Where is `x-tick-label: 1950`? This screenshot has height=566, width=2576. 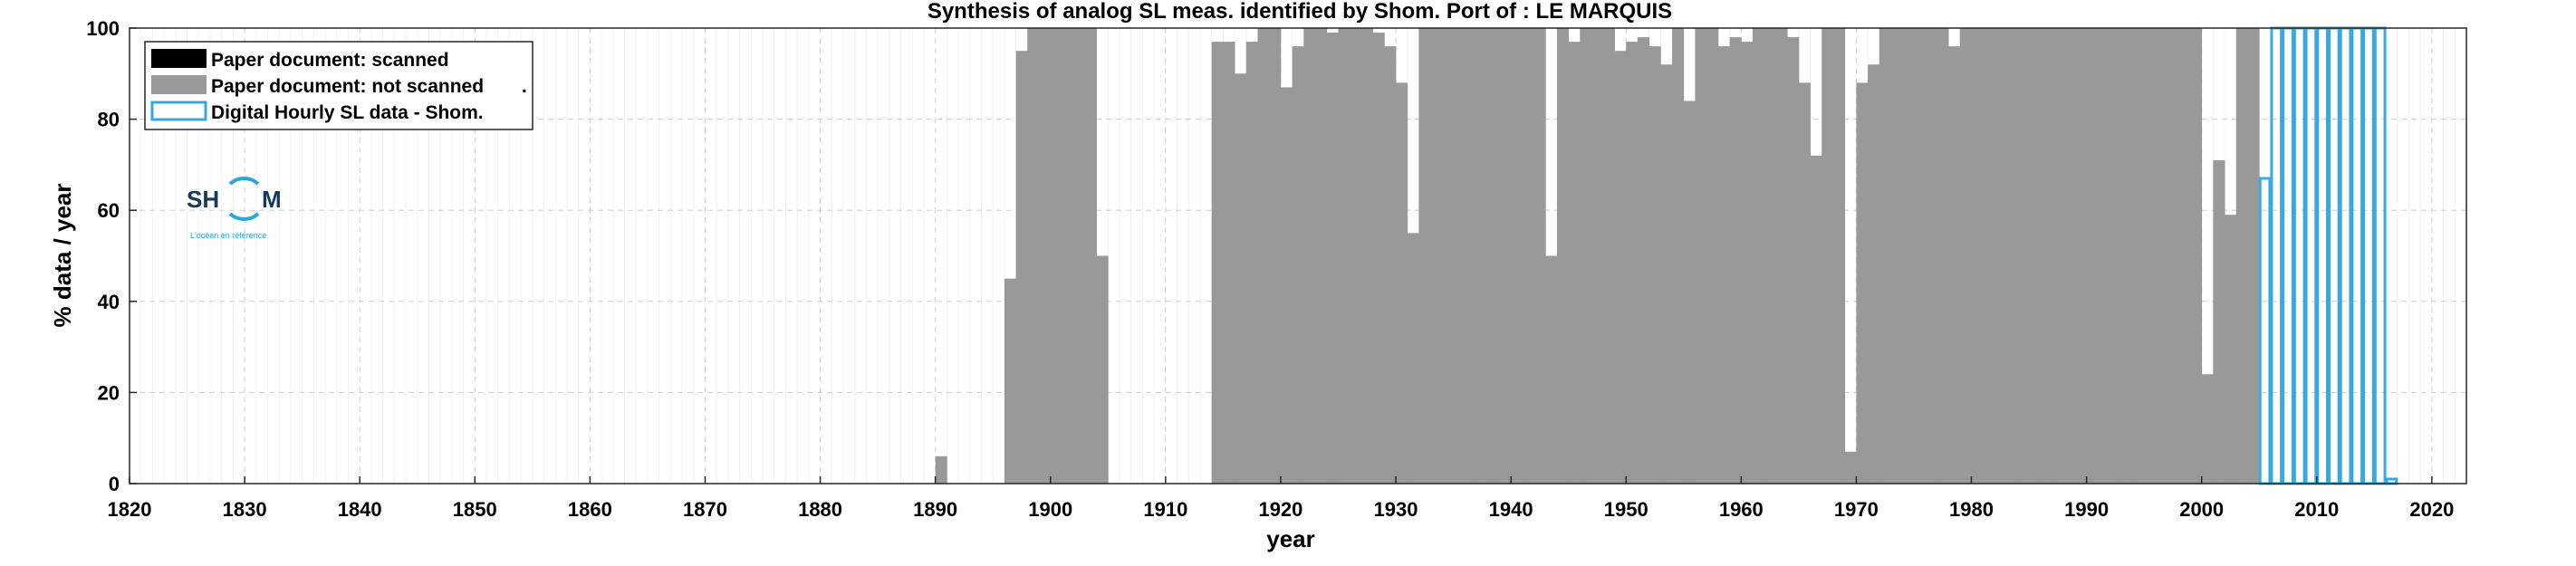
x-tick-label: 1950 is located at coordinates (1626, 509).